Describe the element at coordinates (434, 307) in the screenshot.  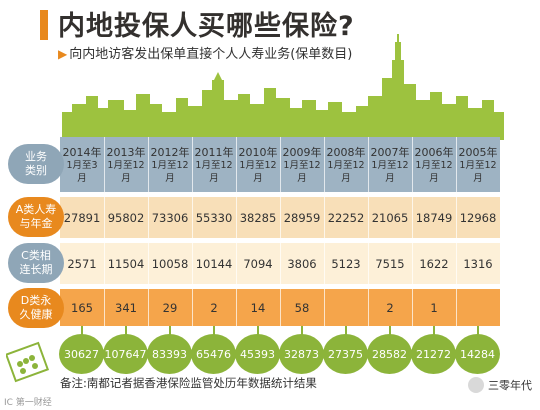
I see `table-cell: 1` at that location.